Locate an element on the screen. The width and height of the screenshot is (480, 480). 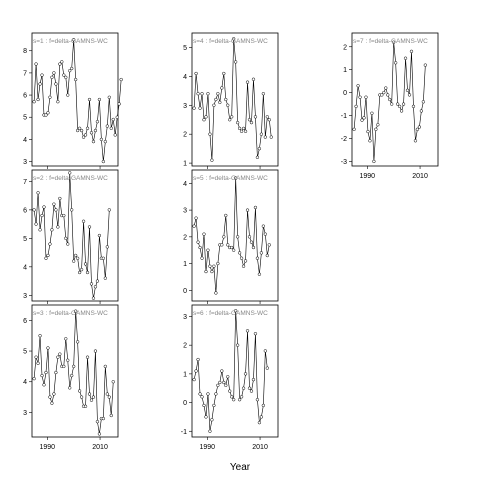
panel-5: 0 1 2 3 4 s=5 : f=delta-GAMNS-WC is located at coordinates (231, 236).